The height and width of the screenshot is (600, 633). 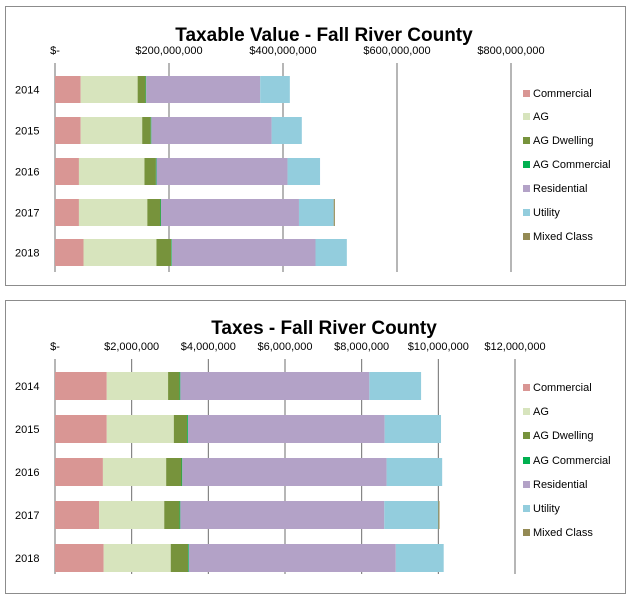 I want to click on legend-entry: Residential, so click(x=560, y=485).